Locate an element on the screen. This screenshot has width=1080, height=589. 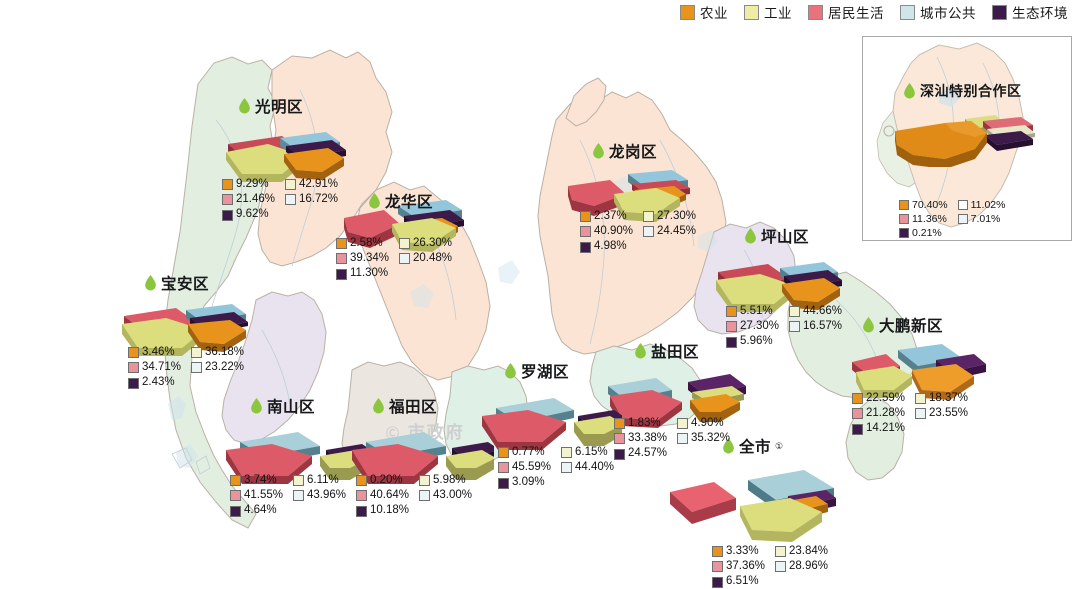
legend-label: 生态环境 is located at coordinates (1040, 13).